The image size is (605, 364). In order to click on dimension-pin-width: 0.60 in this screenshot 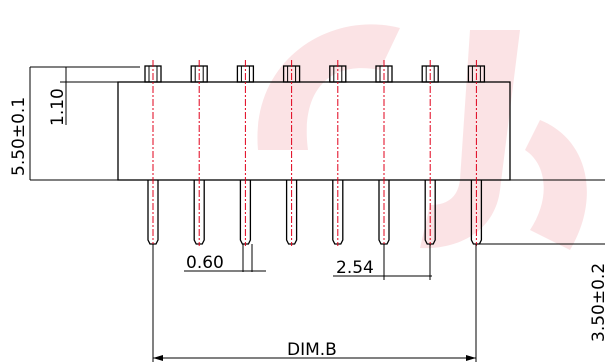, I will do `click(225, 258)`.